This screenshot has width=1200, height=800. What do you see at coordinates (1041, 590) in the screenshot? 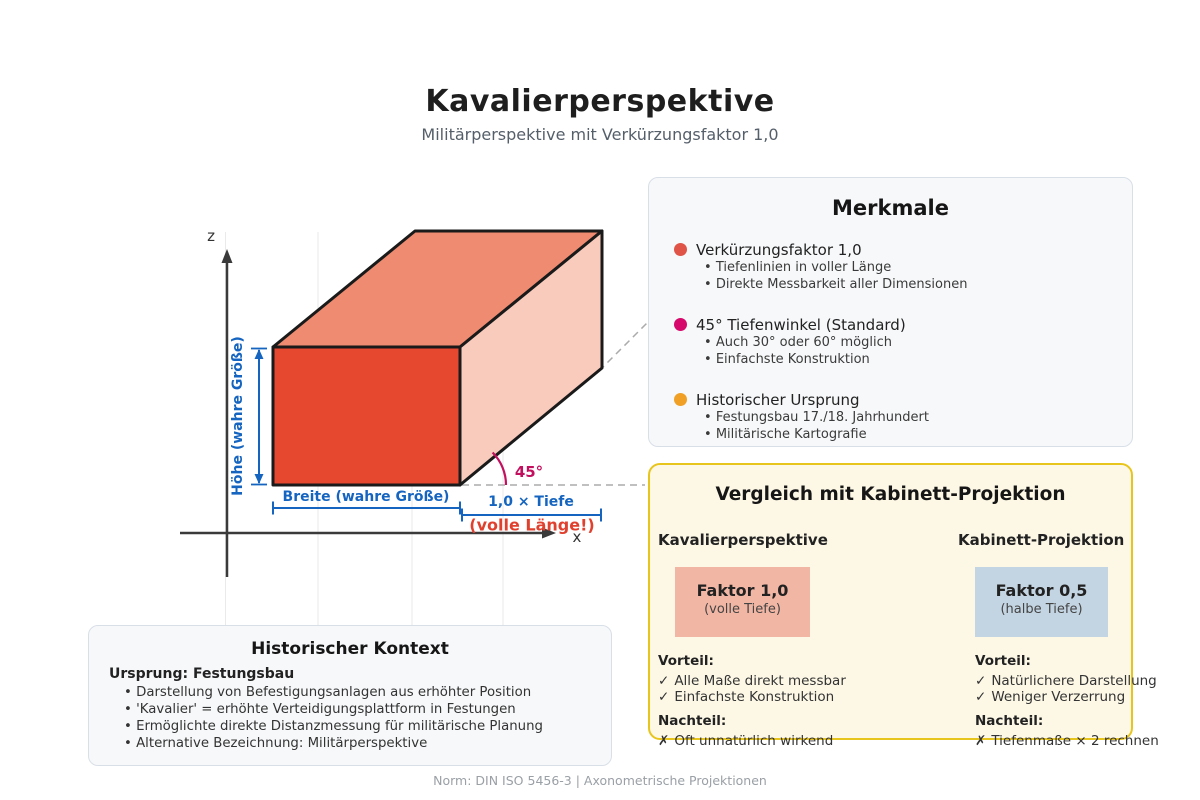
I see `factor-value: Faktor 0,5` at bounding box center [1041, 590].